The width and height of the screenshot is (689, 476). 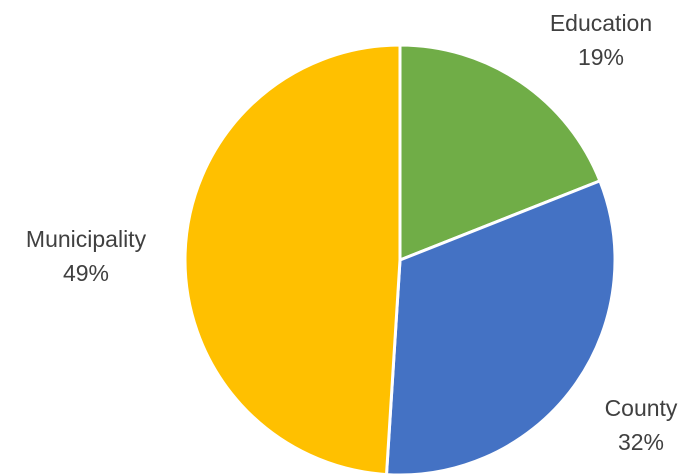 I want to click on pie-slice-education, so click(x=500, y=152).